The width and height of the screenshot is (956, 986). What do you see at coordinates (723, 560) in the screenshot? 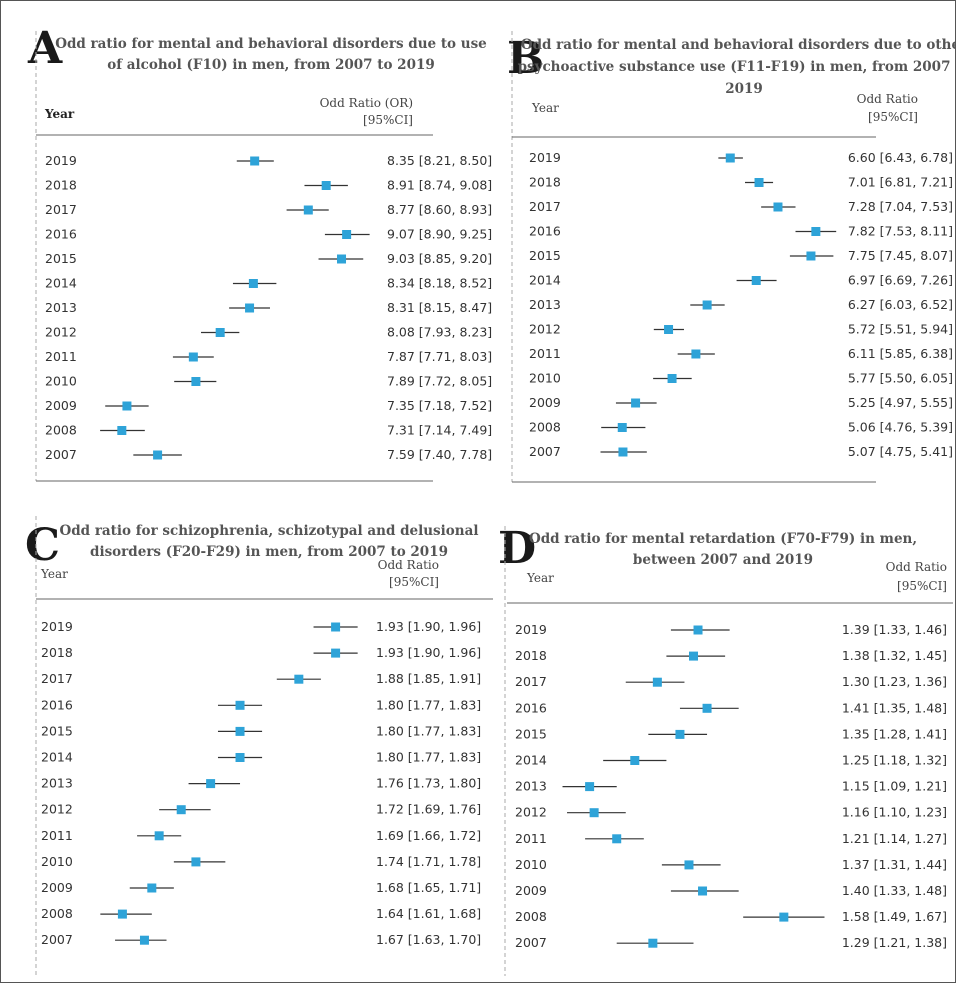
I see `panel-title: between 2007 and 2019` at bounding box center [723, 560].